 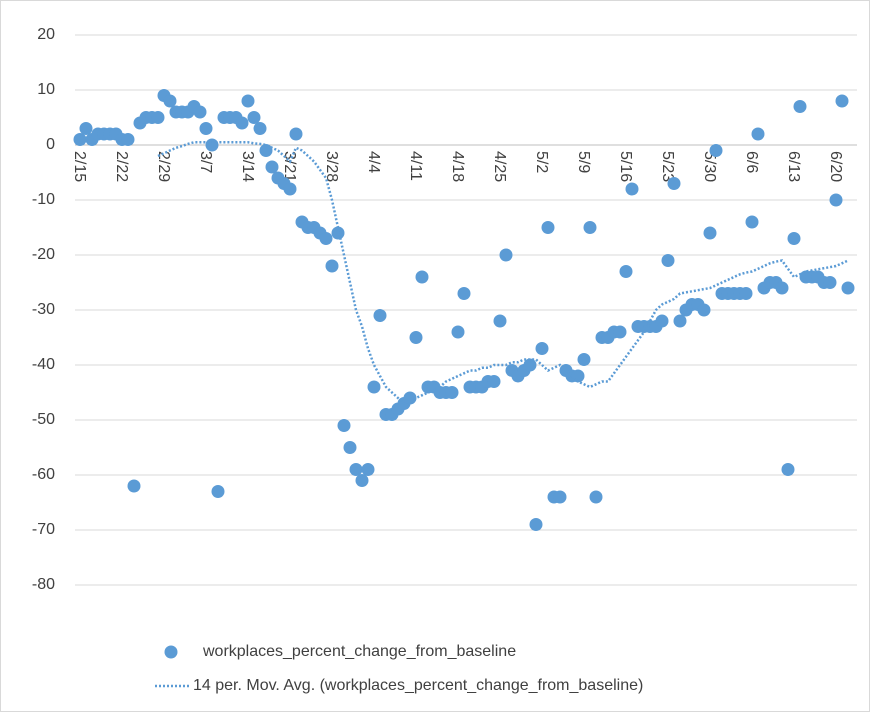 I want to click on y-tick-label: -60, so click(x=43, y=474).